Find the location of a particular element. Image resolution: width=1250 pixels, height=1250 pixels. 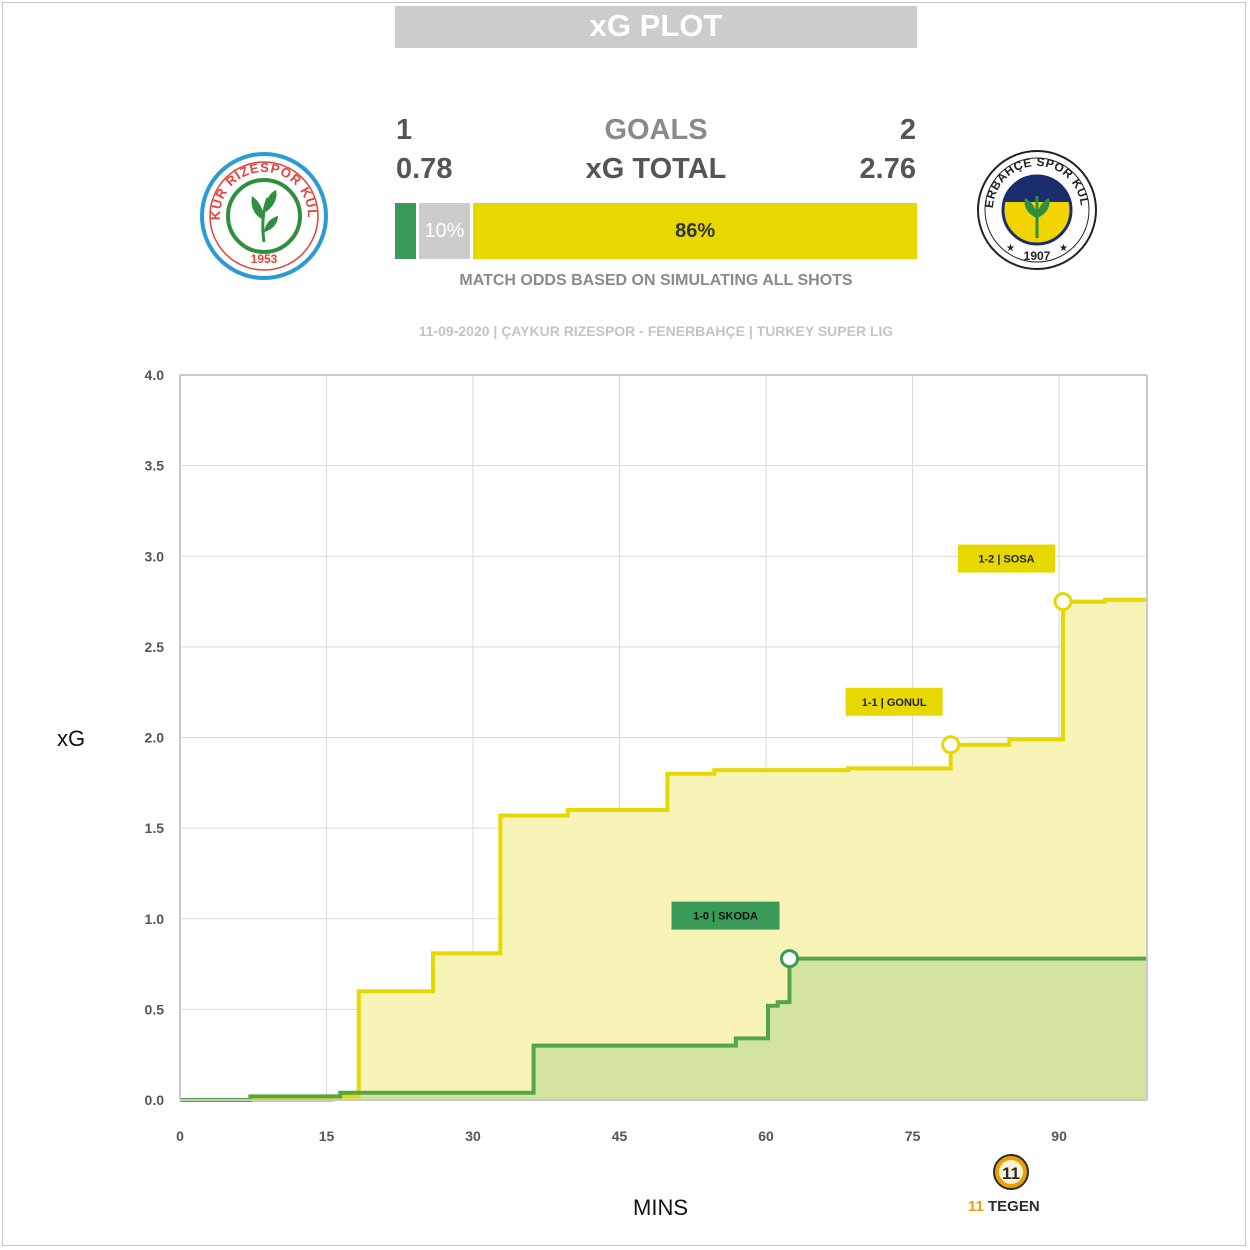

x-tick-label: 45 is located at coordinates (620, 1136).